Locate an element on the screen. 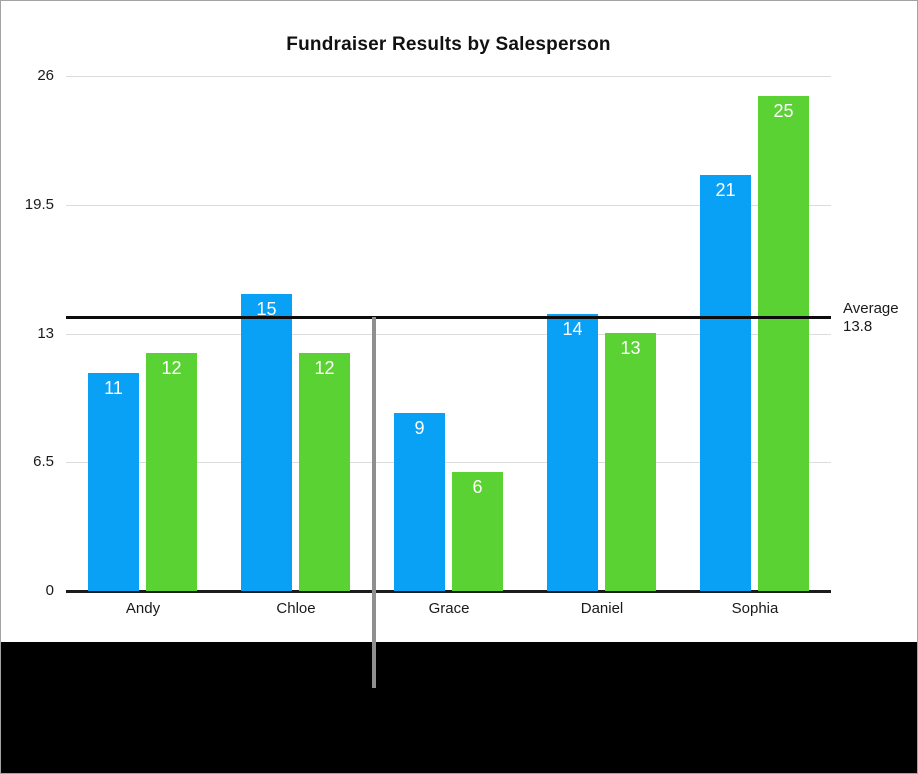 This screenshot has height=774, width=918. y-tick-label-6.5: 6.5 is located at coordinates (43, 461).